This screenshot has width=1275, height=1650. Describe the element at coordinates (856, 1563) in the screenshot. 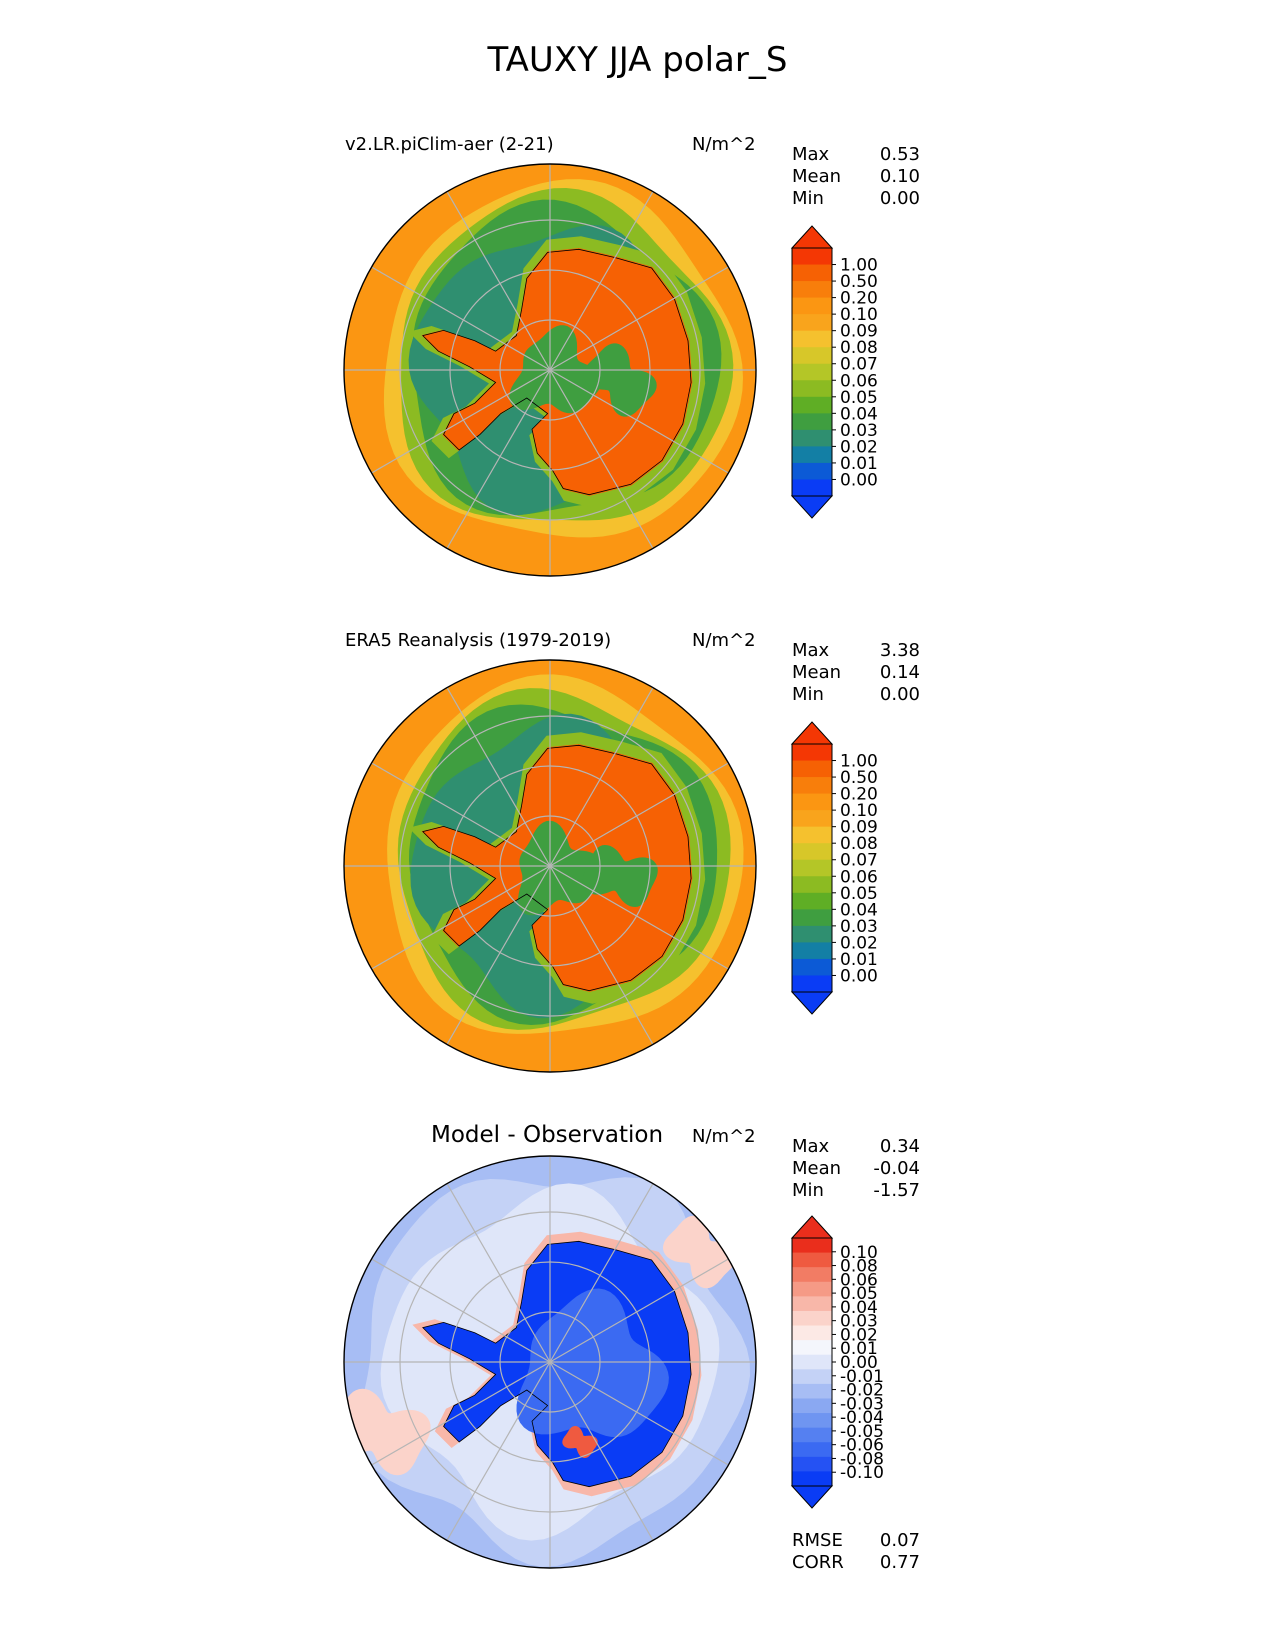

I see `metric-corr: CORR 0.77` at that location.